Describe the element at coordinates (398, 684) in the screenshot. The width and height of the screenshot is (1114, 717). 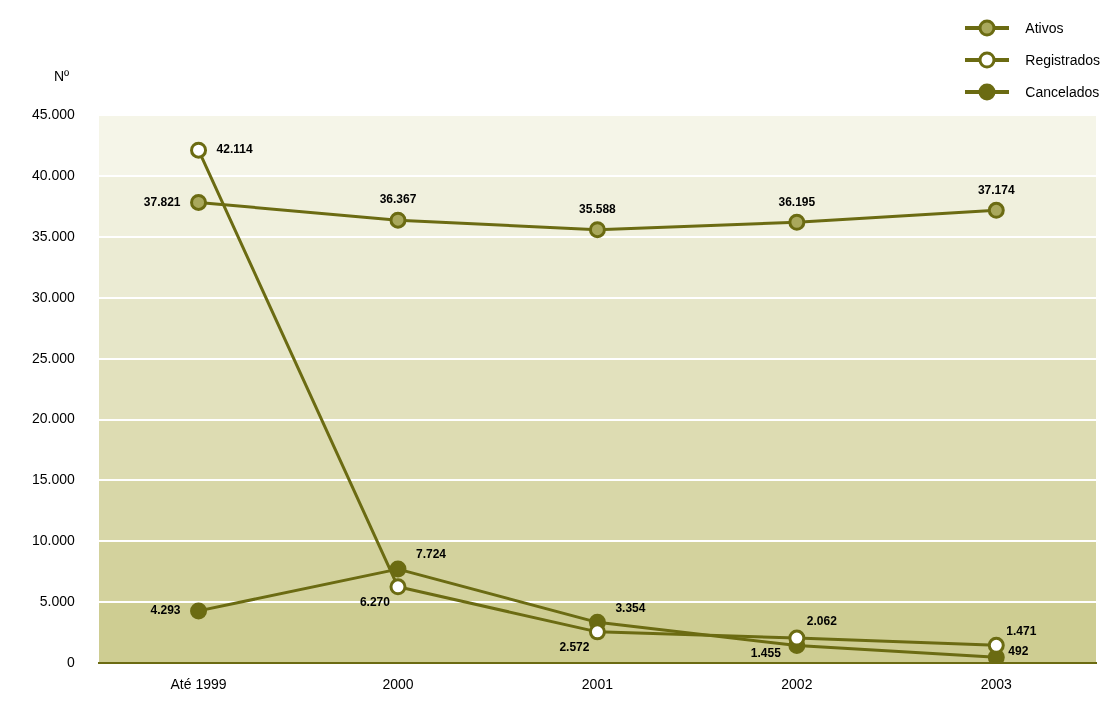
I see `x-tick-label: 2000` at that location.